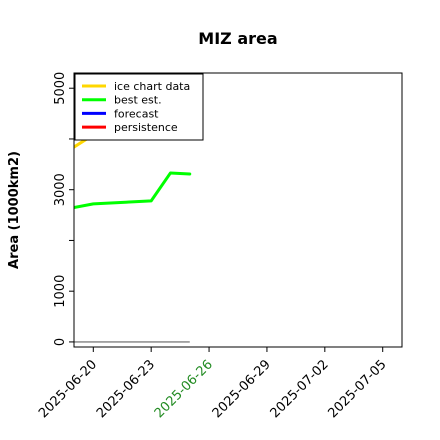 This screenshot has width=440, height=440. Describe the element at coordinates (60, 291) in the screenshot. I see `y-tick-label: 1000` at that location.